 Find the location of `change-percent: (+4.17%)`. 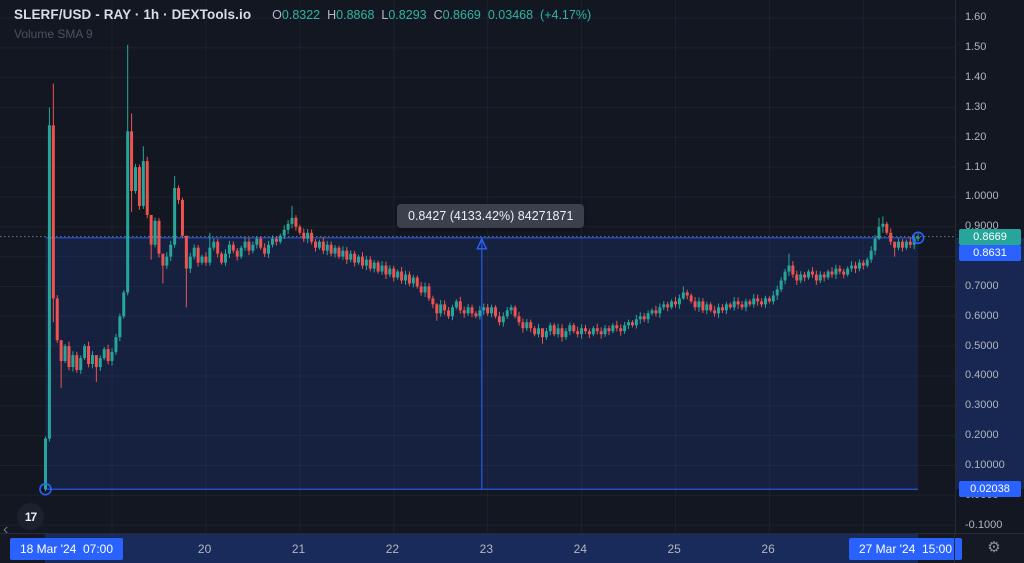

change-percent: (+4.17%) is located at coordinates (566, 15).